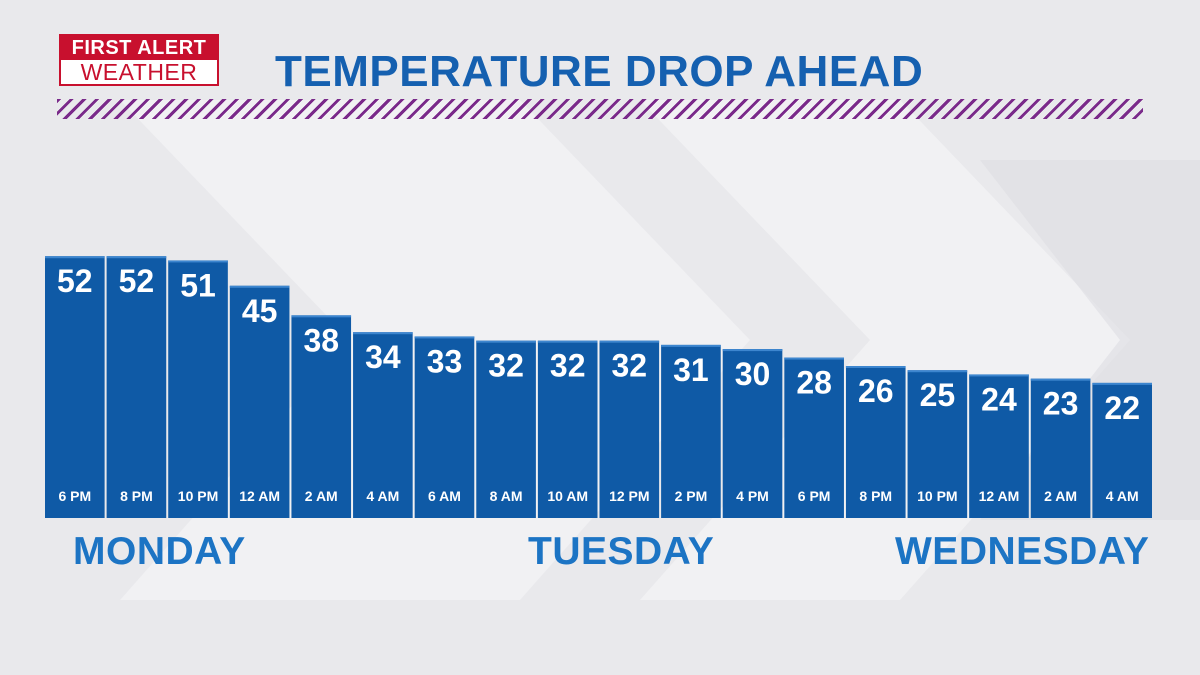 The width and height of the screenshot is (1200, 675). Describe the element at coordinates (139, 72) in the screenshot. I see `logo-line-2: WEATHER` at that location.